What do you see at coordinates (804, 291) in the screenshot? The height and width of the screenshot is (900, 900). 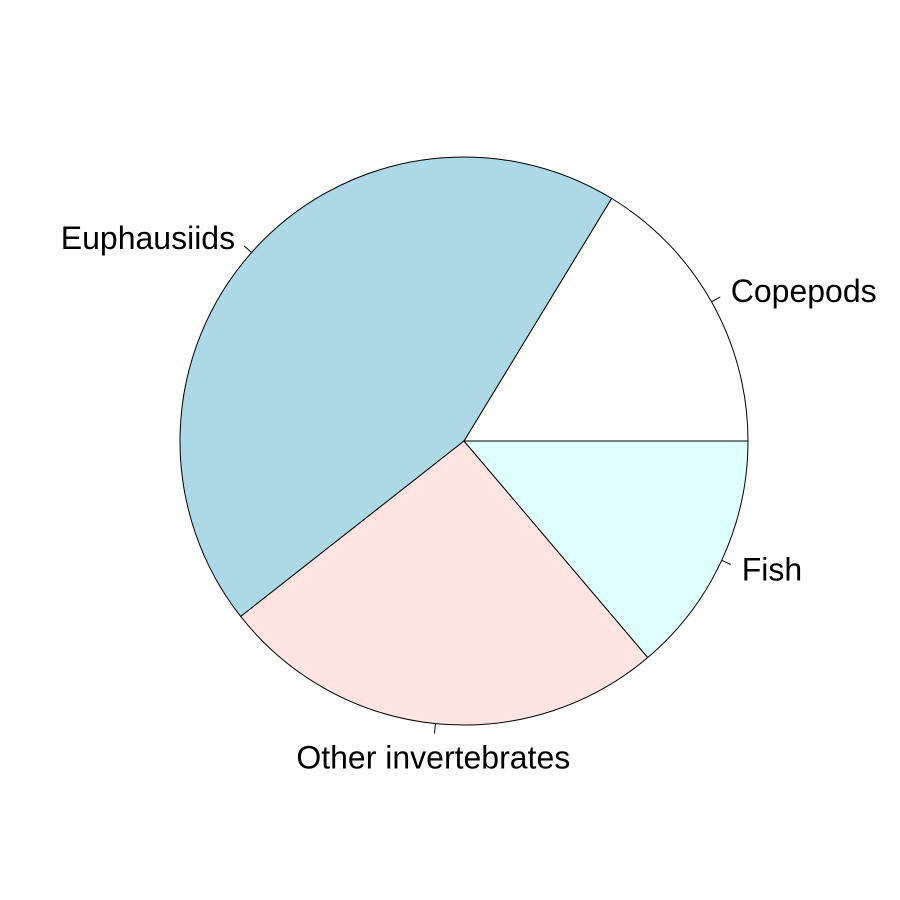 I see `slice-label-copepods: Copepods` at bounding box center [804, 291].